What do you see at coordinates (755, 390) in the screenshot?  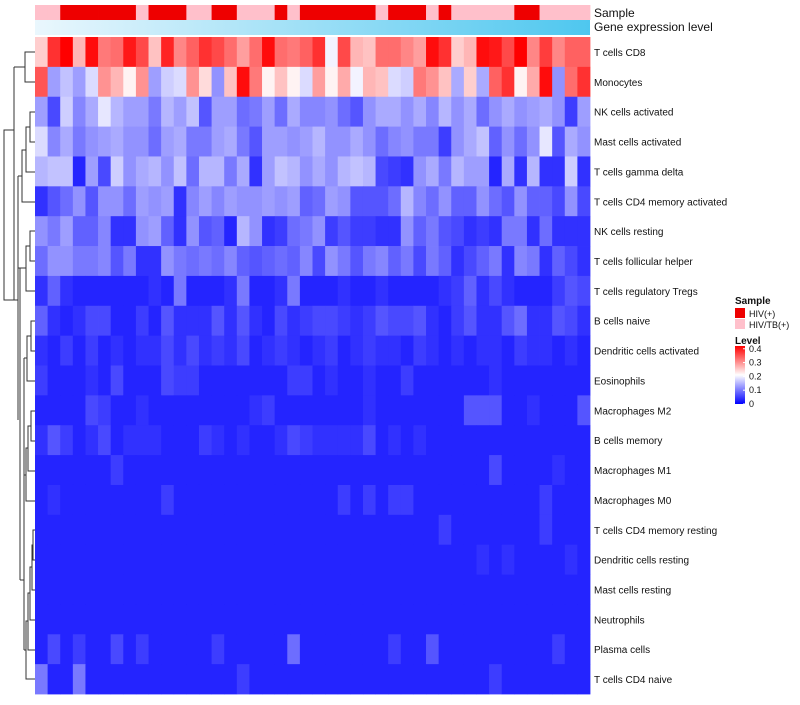 I see `legend-level-tick: 0.1` at bounding box center [755, 390].